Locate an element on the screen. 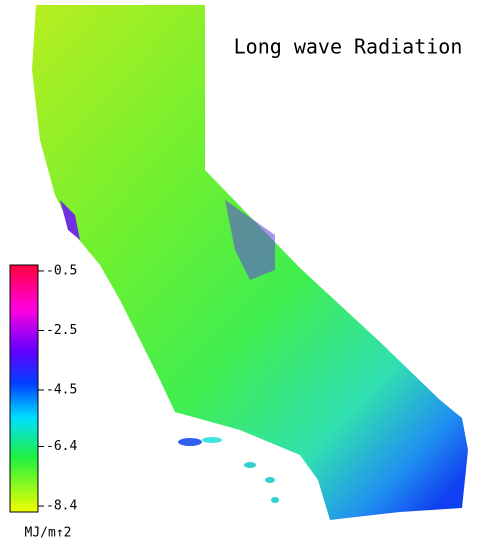 Image resolution: width=500 pixels, height=554 pixels. colorbar-tick-label: -8.4 is located at coordinates (61, 506).